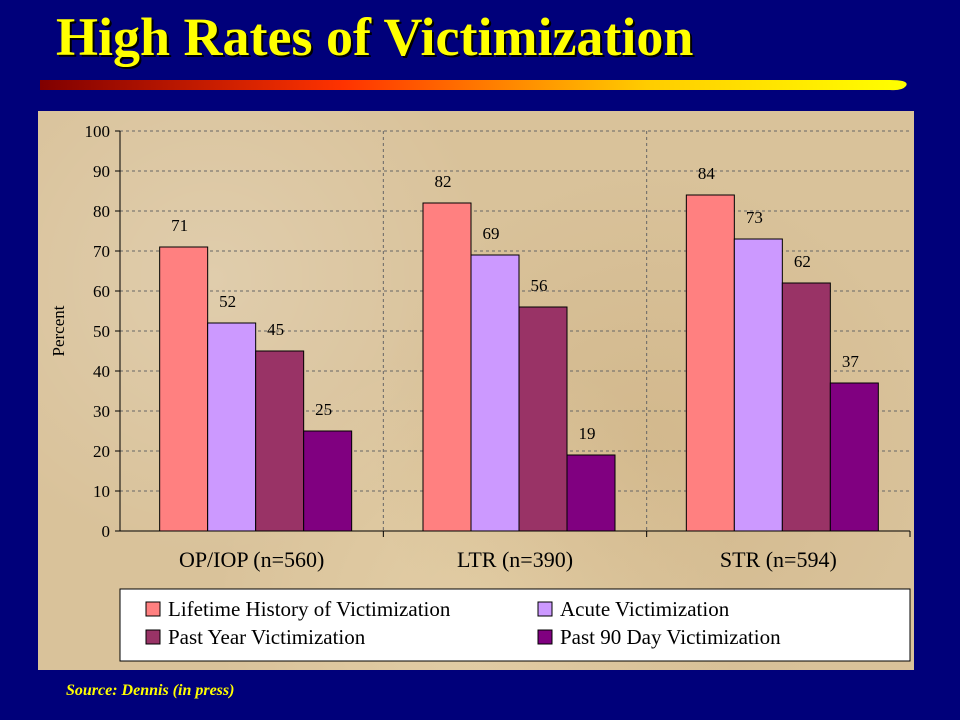 This screenshot has width=960, height=720. Describe the element at coordinates (150, 690) in the screenshot. I see `source-note: Source: Dennis (in press)` at that location.